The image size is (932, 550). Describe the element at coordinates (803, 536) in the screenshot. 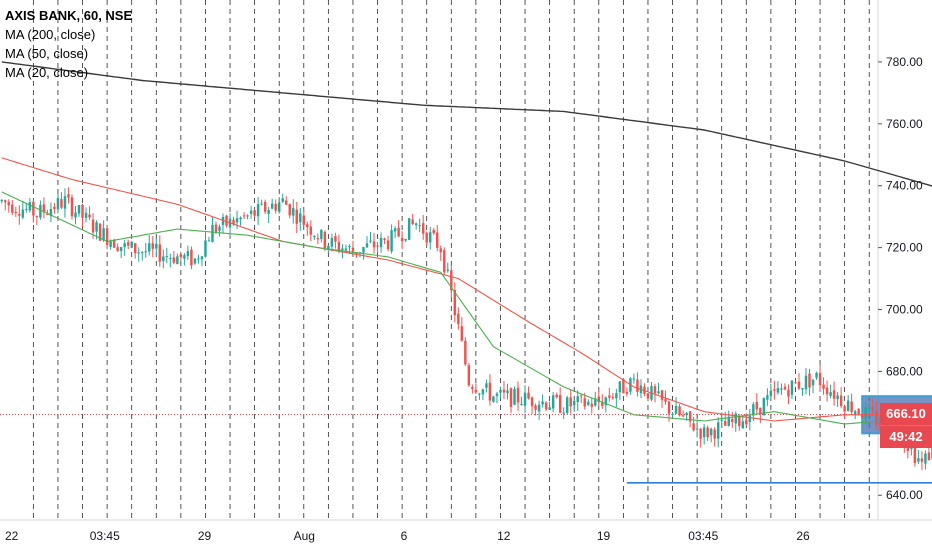

I see `x-tick-label: 26` at that location.